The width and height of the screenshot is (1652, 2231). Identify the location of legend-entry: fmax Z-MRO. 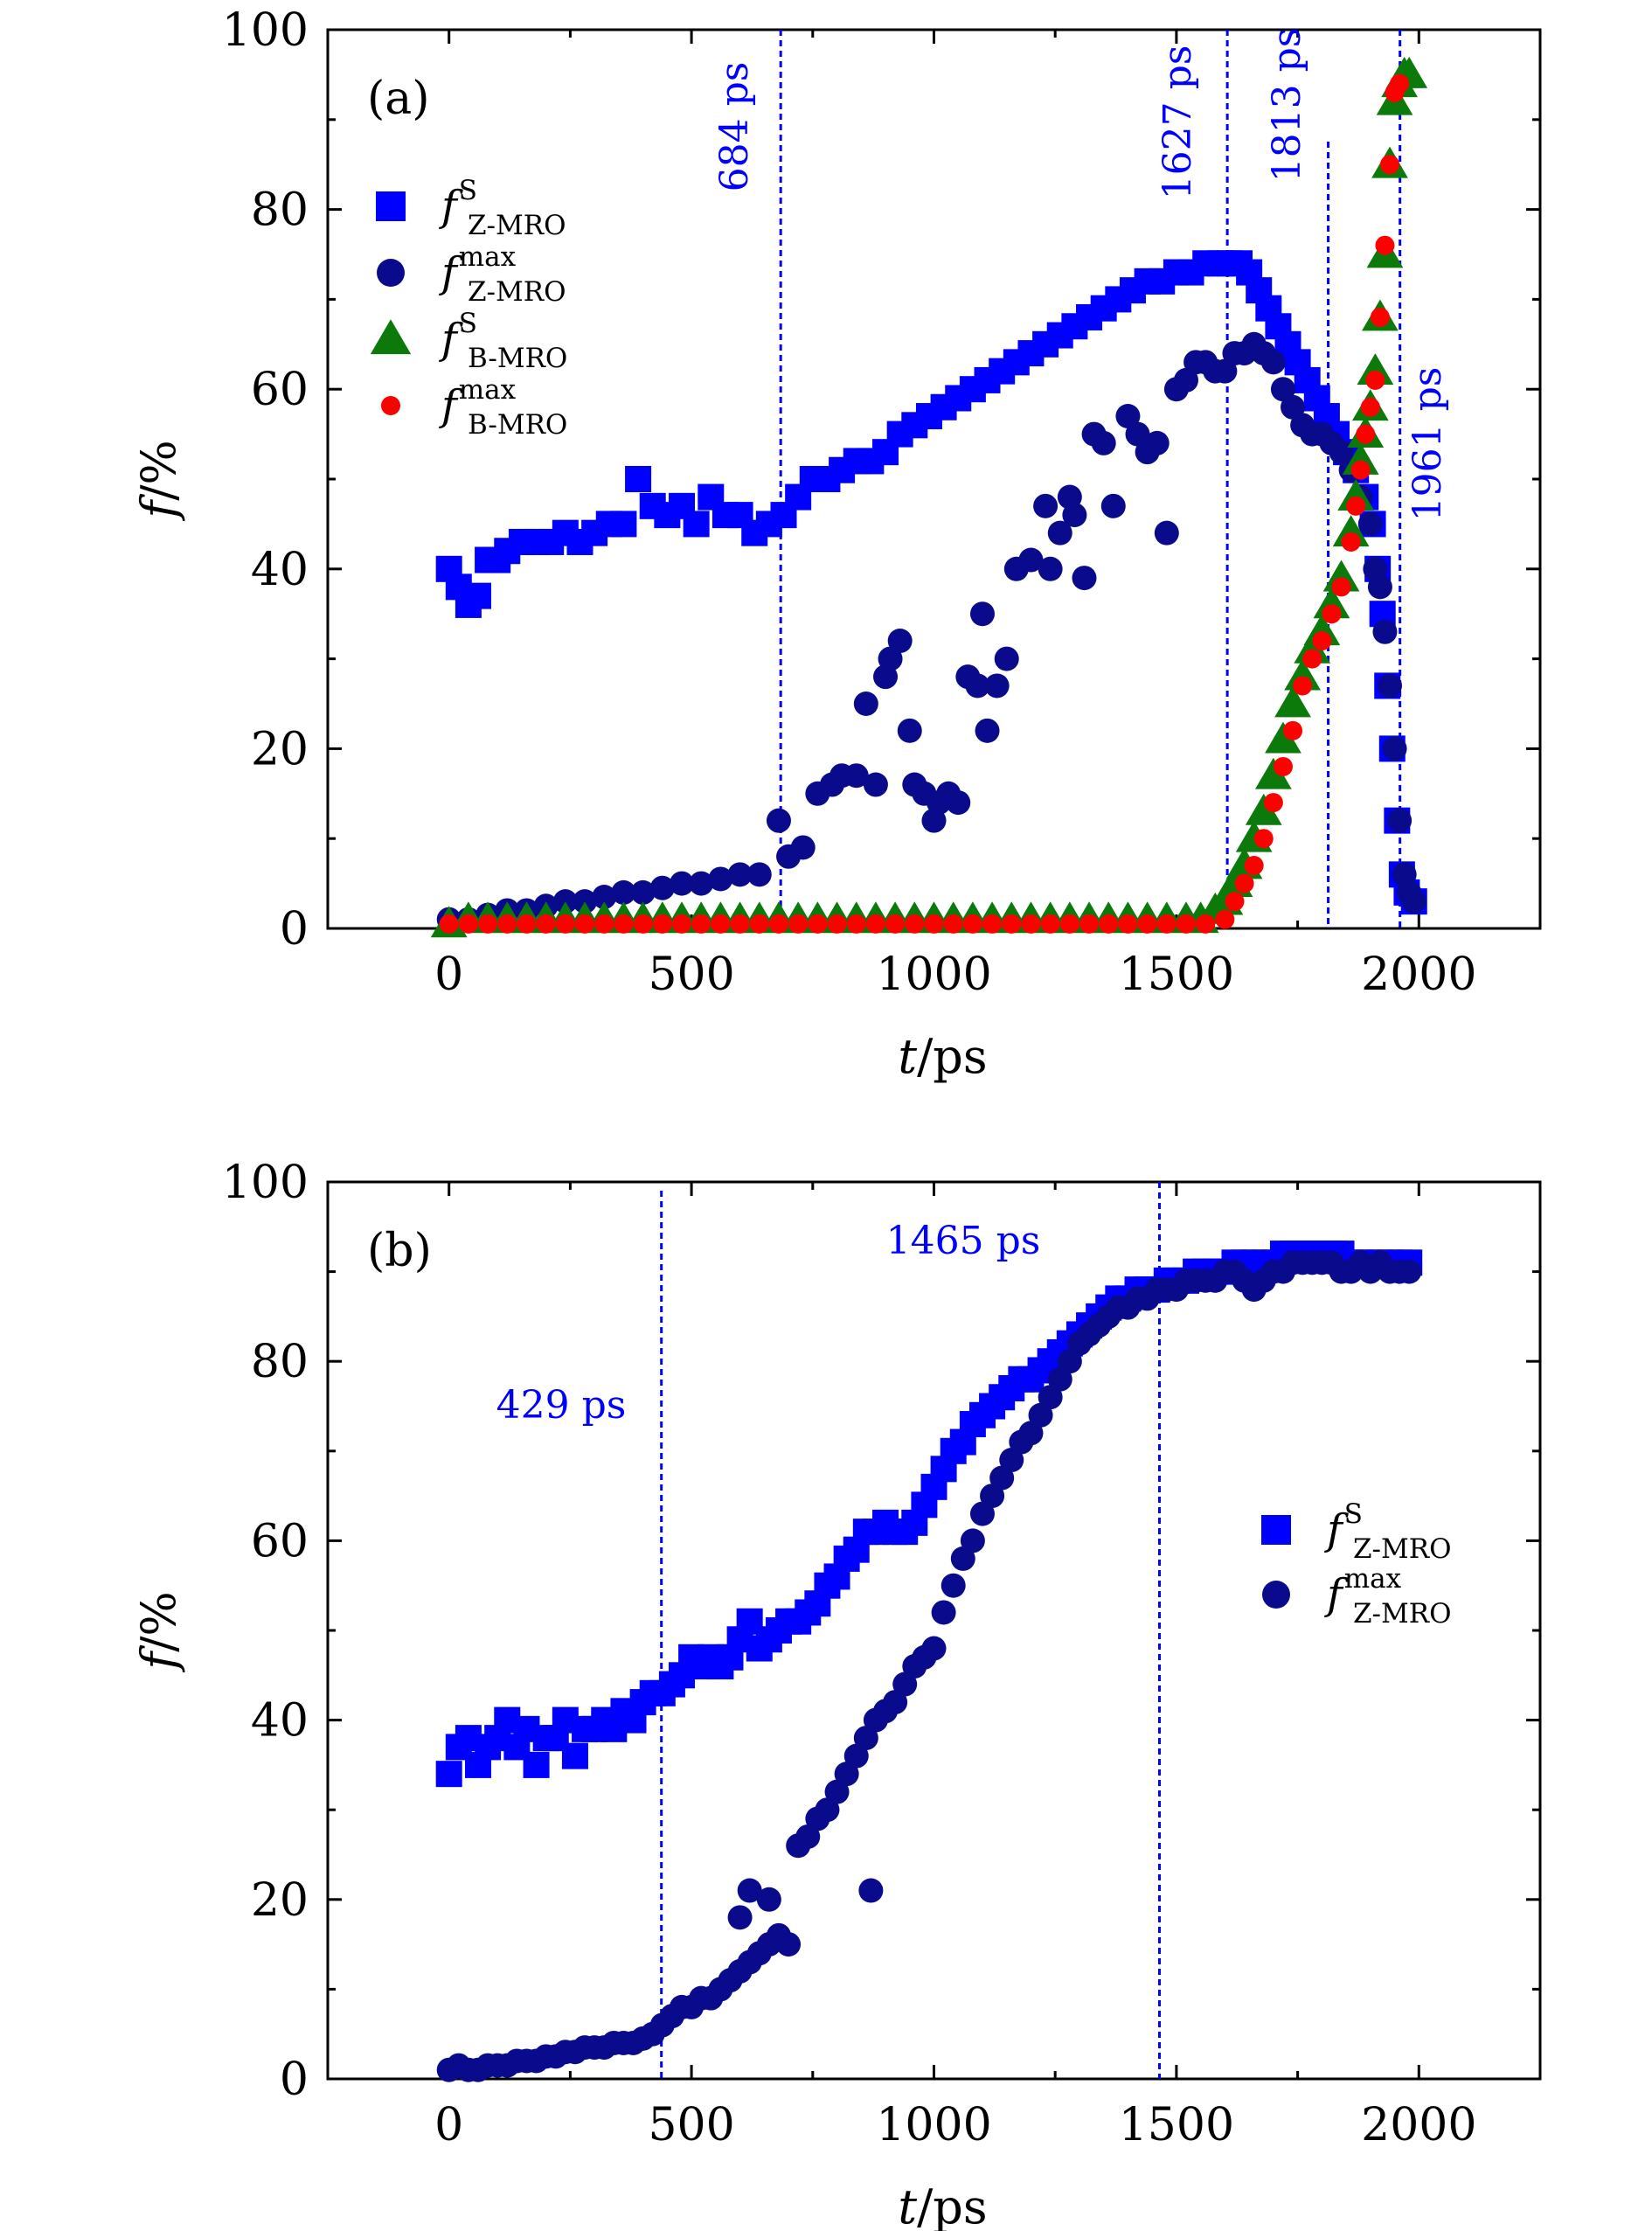
(1388, 1596).